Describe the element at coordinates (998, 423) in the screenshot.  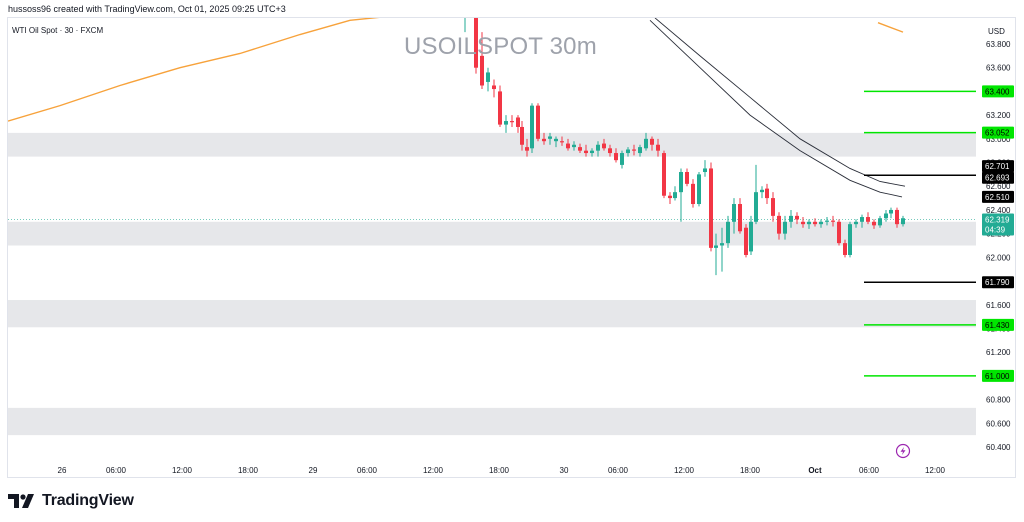
I see `price-tick-label: 60.600` at that location.